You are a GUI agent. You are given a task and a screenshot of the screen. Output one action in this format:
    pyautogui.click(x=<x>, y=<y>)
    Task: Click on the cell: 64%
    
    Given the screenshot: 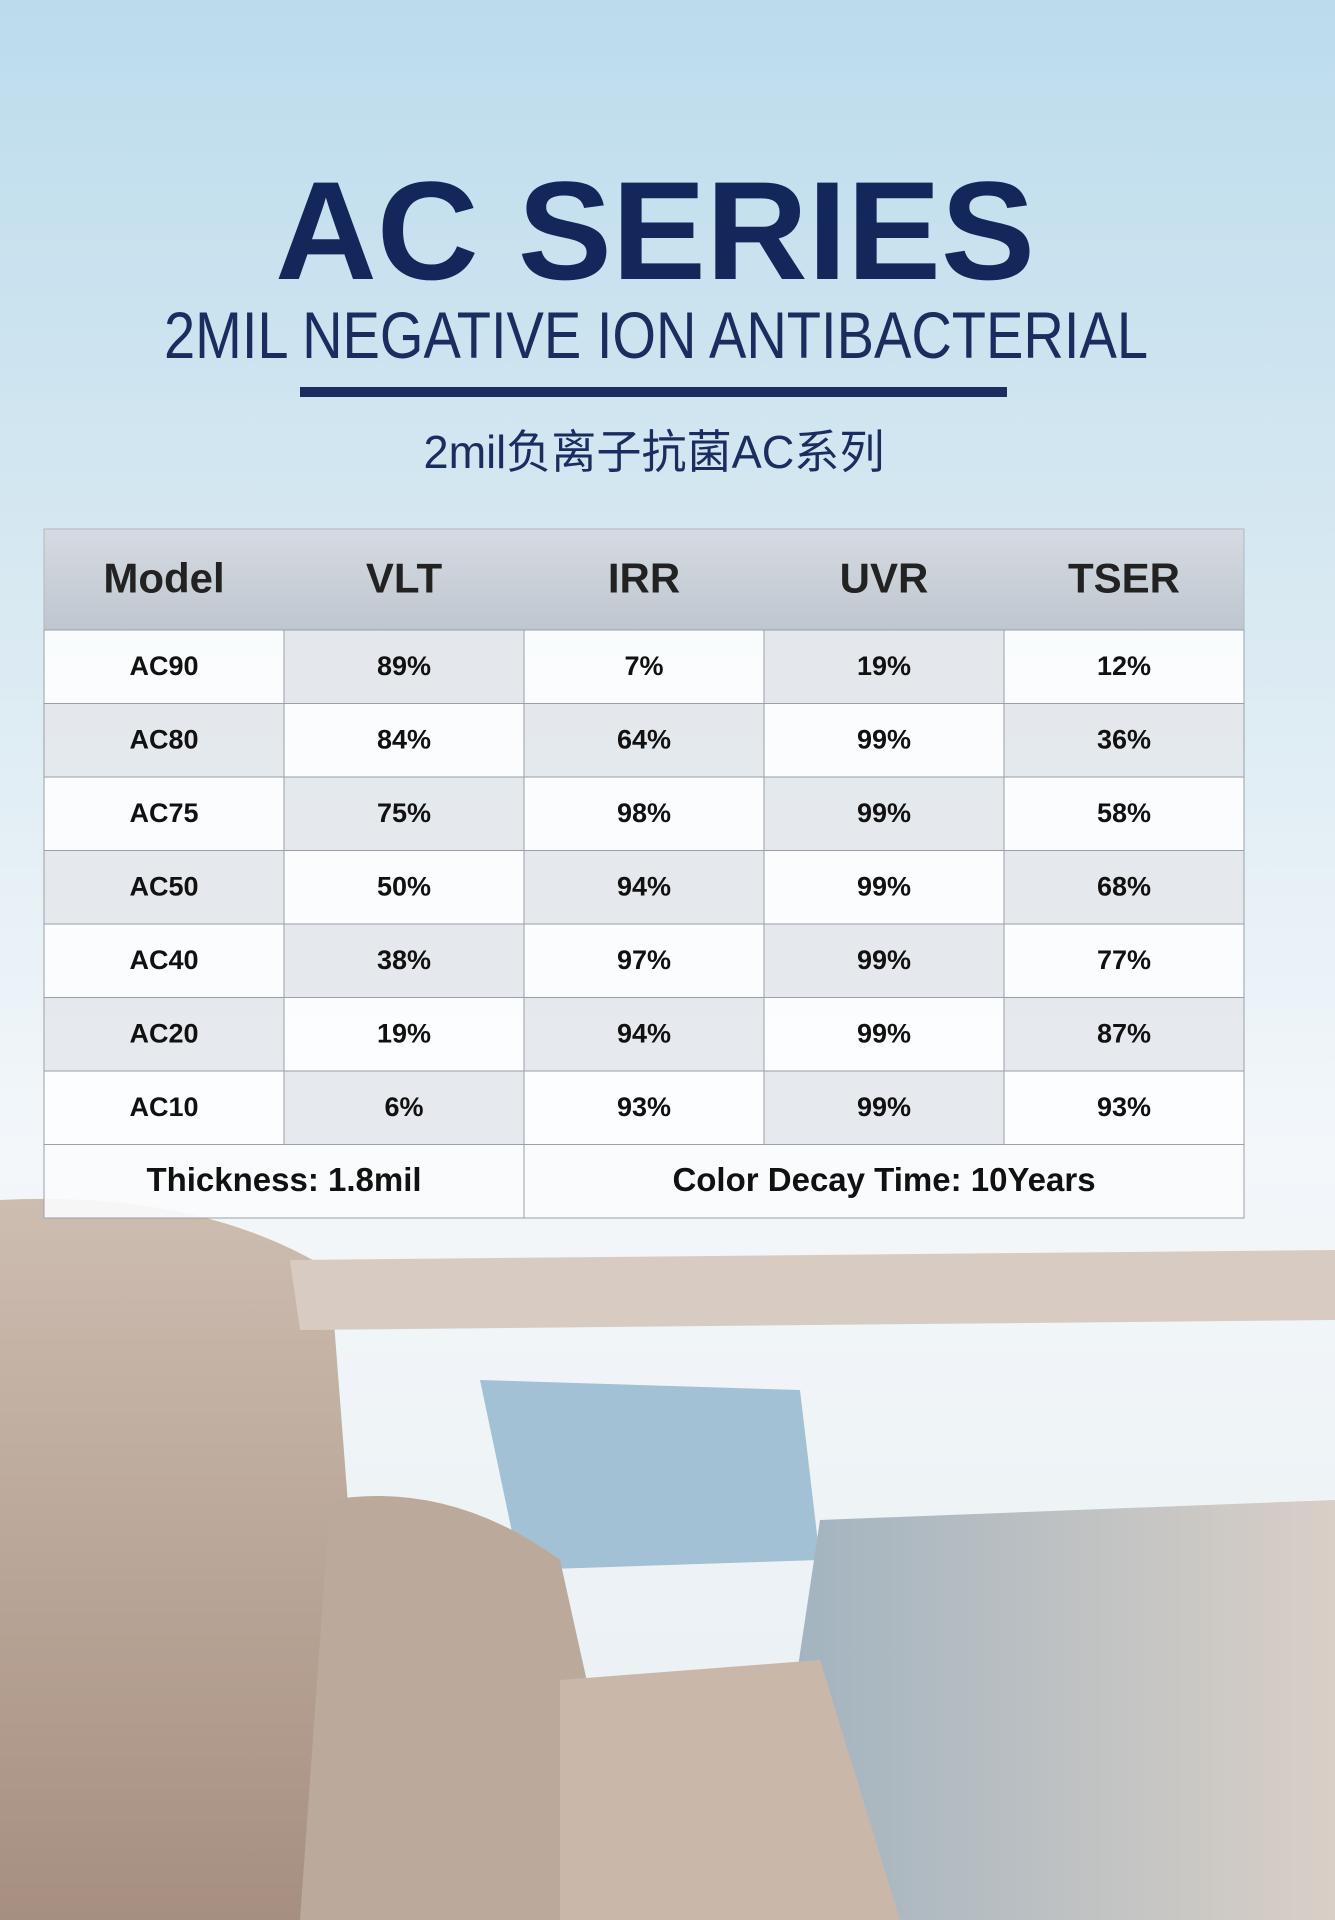 What is the action you would take?
    pyautogui.click(x=644, y=739)
    